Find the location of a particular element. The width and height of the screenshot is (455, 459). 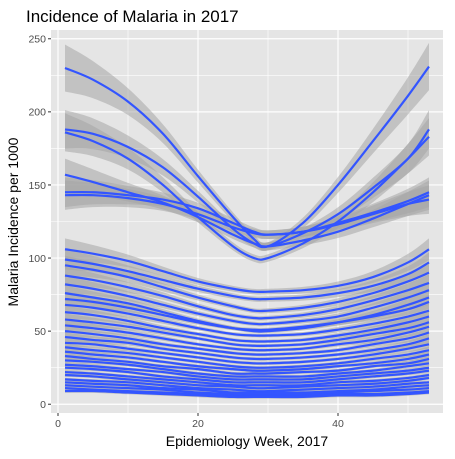

series-7-line is located at coordinates (247, 271).